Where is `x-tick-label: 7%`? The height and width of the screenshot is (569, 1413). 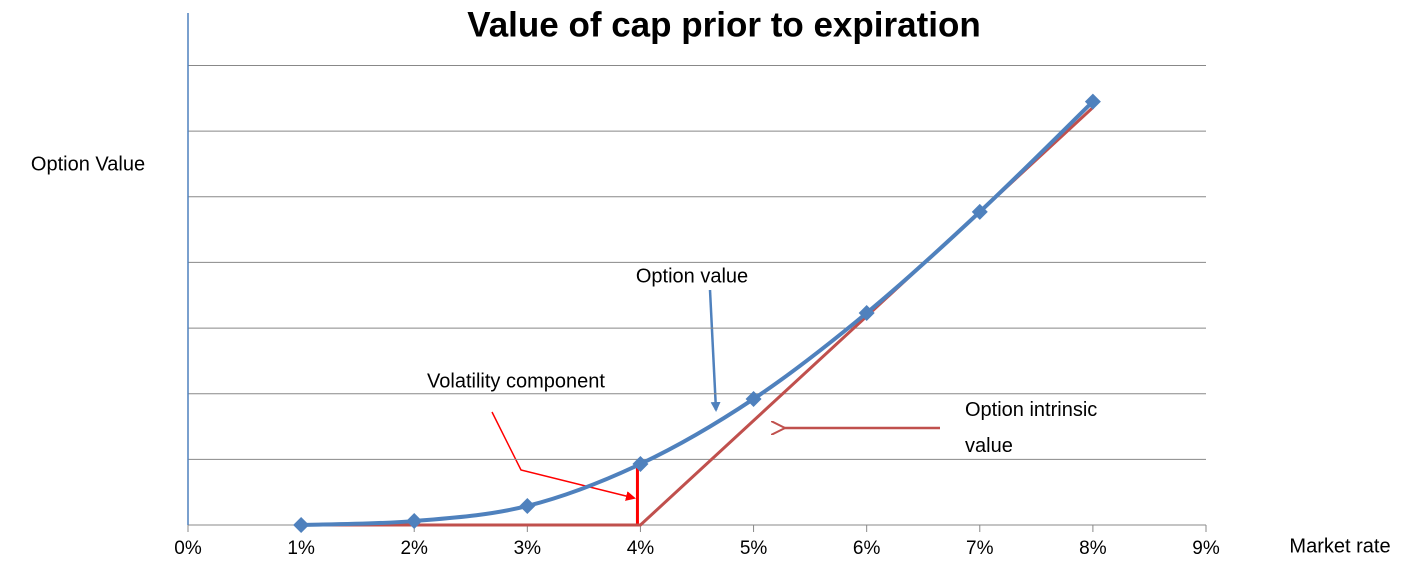
x-tick-label: 7% is located at coordinates (980, 548).